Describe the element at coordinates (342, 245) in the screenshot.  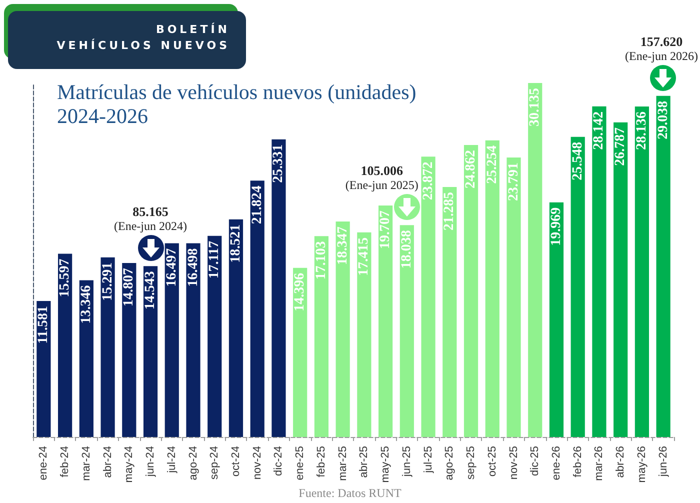
I see `data-label: 18.347` at that location.